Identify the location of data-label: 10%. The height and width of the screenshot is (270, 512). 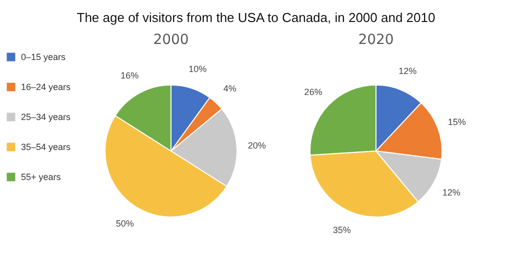
(197, 69).